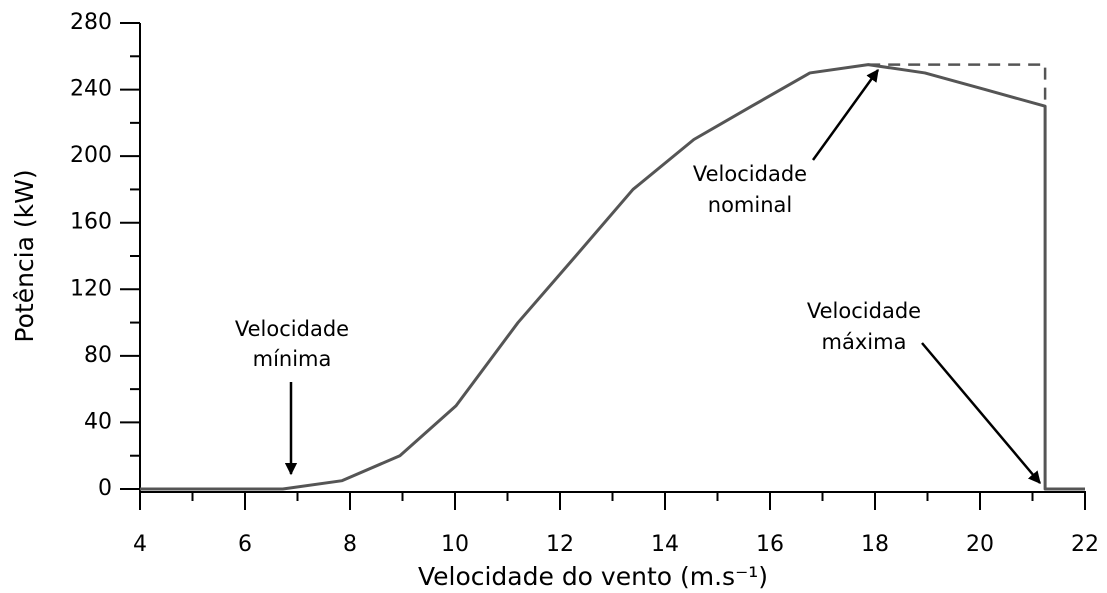 The width and height of the screenshot is (1107, 593). I want to click on y-tick-label: 160, so click(91, 222).